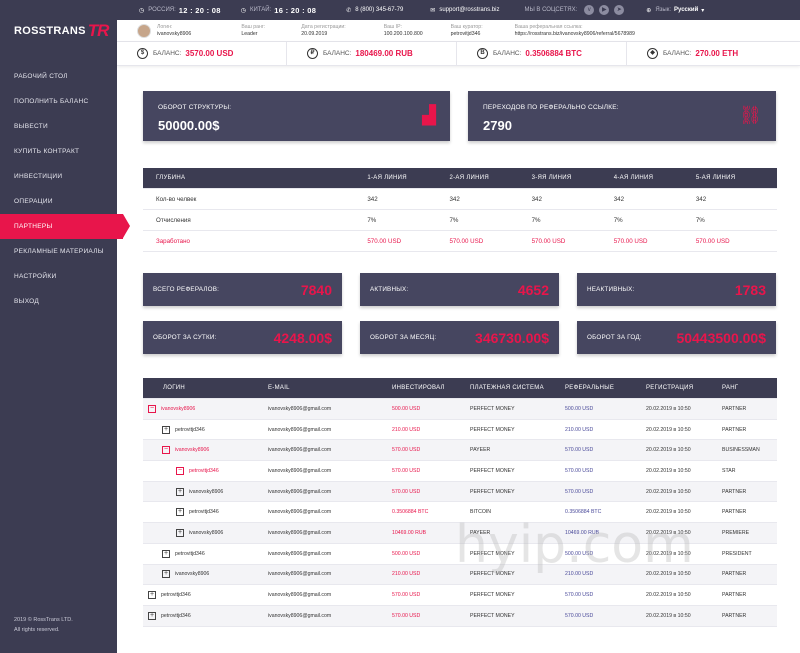  Describe the element at coordinates (533, 289) in the screenshot. I see `active-referrals-value: 4652` at that location.